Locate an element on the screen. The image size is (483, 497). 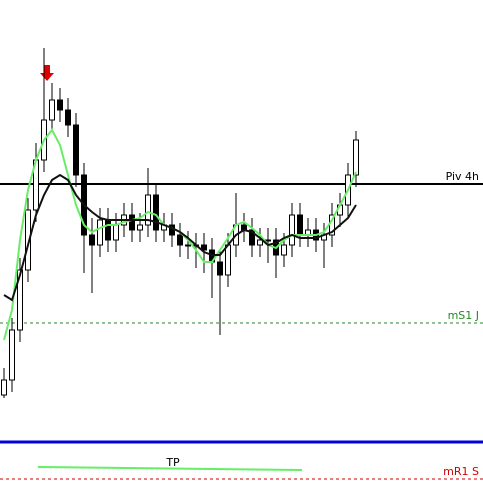
tp-line is located at coordinates (170, 468).